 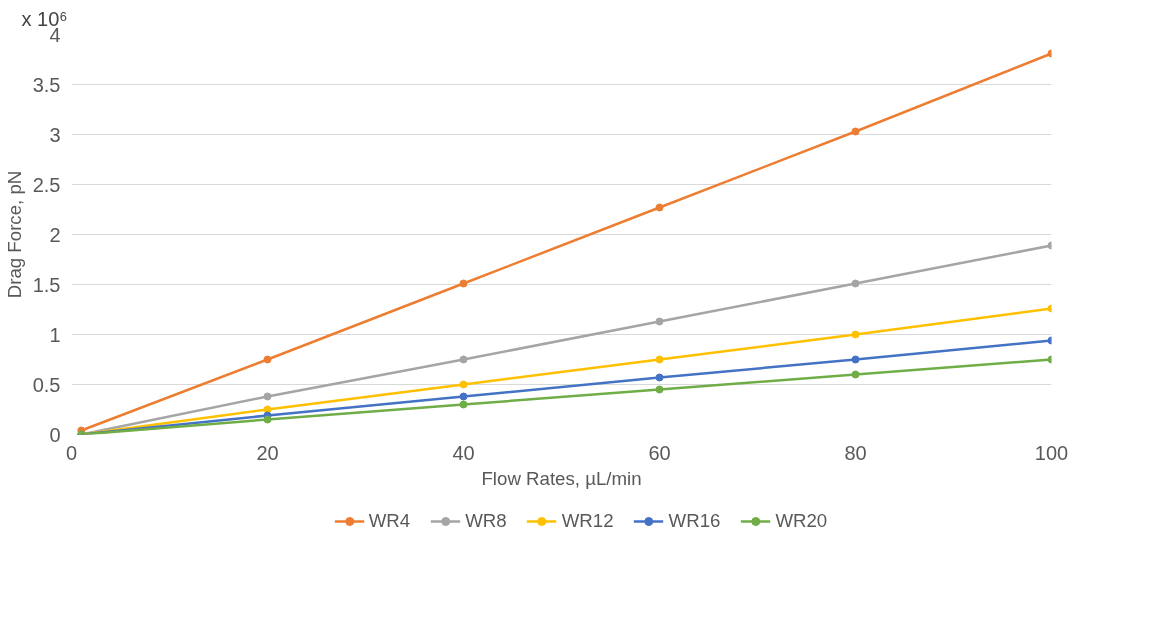 What do you see at coordinates (561, 478) in the screenshot?
I see `x-axis-title: Flow Rates, µL/min` at bounding box center [561, 478].